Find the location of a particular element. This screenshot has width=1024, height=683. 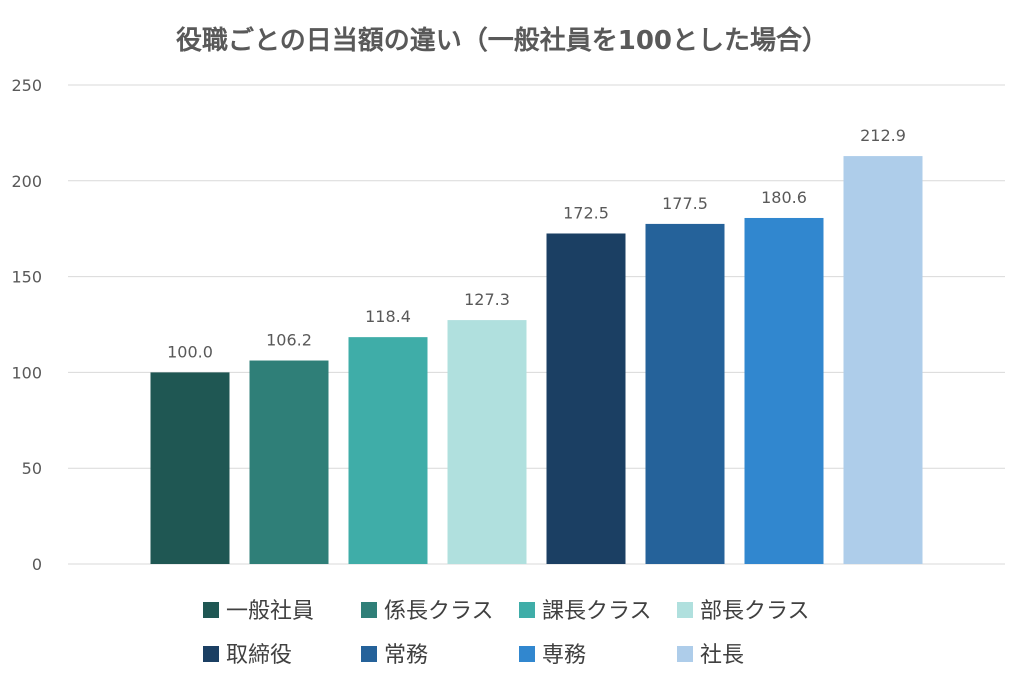

legend-label: 部長クラス is located at coordinates (755, 611).